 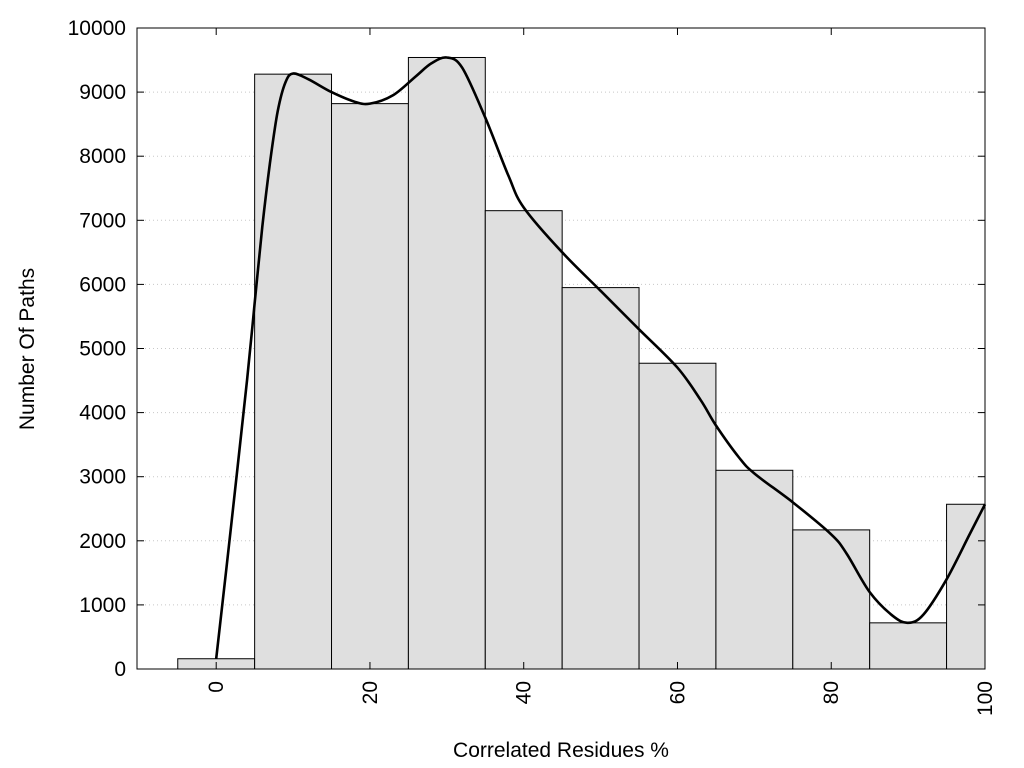 What do you see at coordinates (102, 92) in the screenshot?
I see `y-tick-label: 9000` at bounding box center [102, 92].